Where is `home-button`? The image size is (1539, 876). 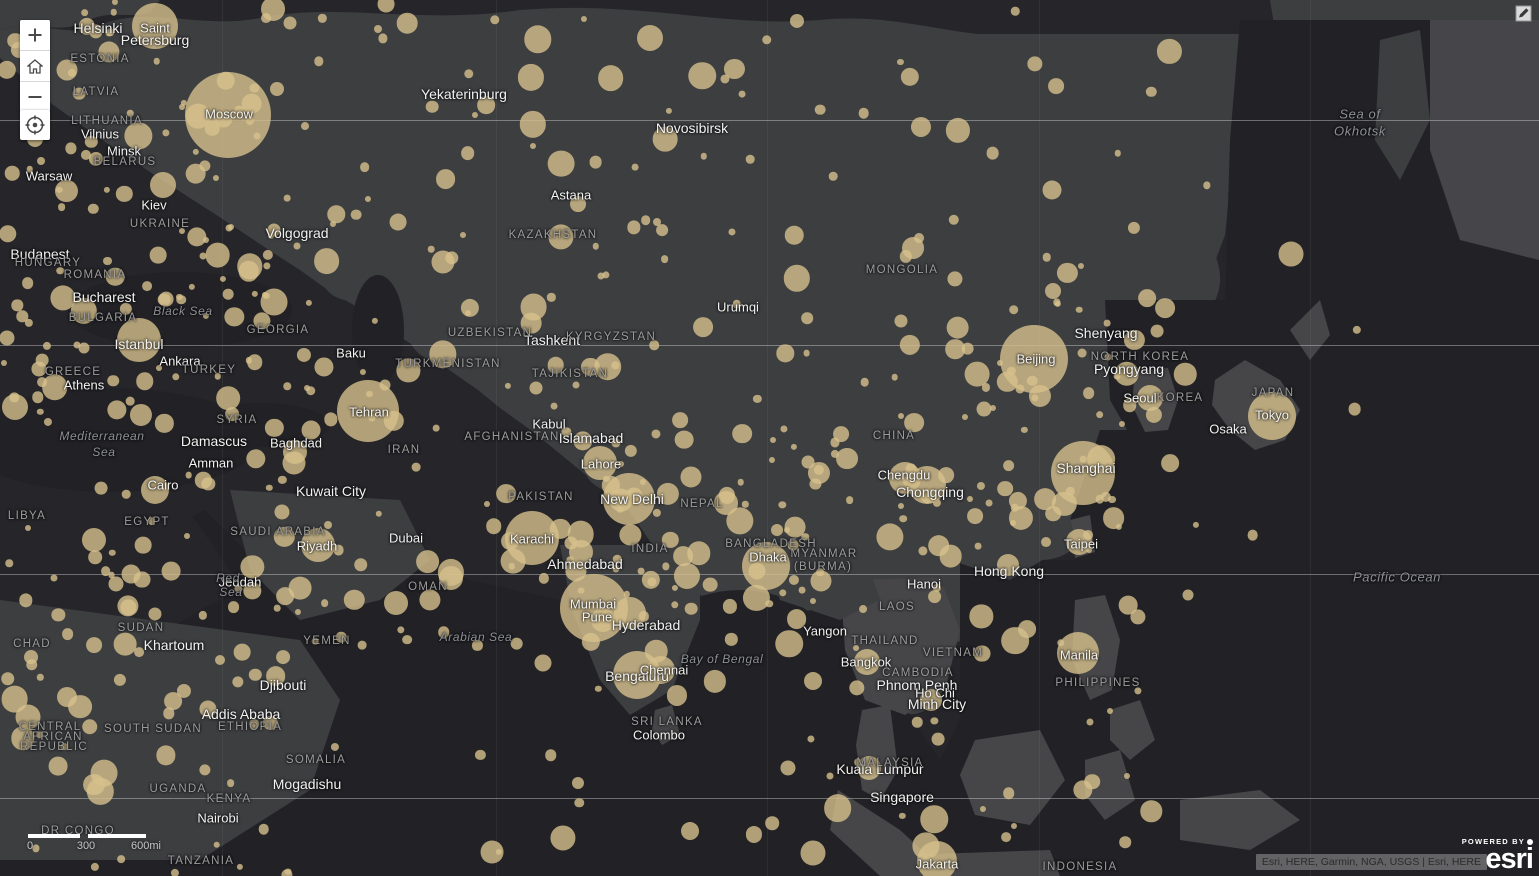 home-button is located at coordinates (35, 66).